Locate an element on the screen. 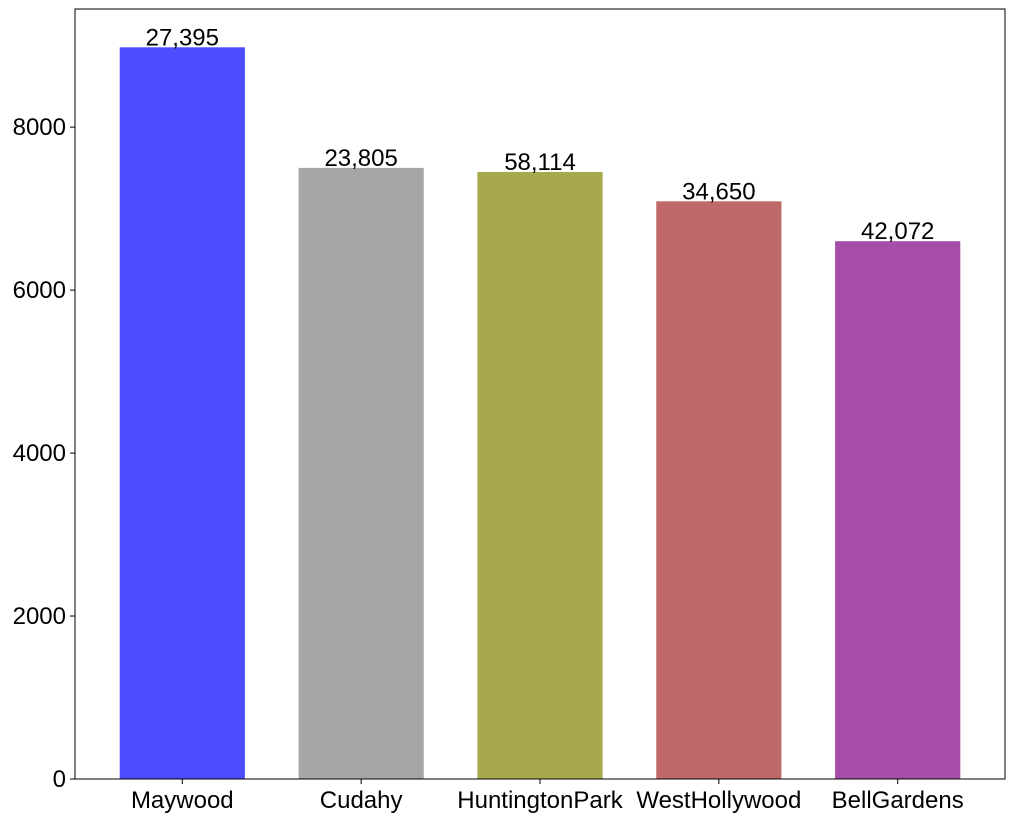  data-label-bellgardens: 42,072 is located at coordinates (897, 231).